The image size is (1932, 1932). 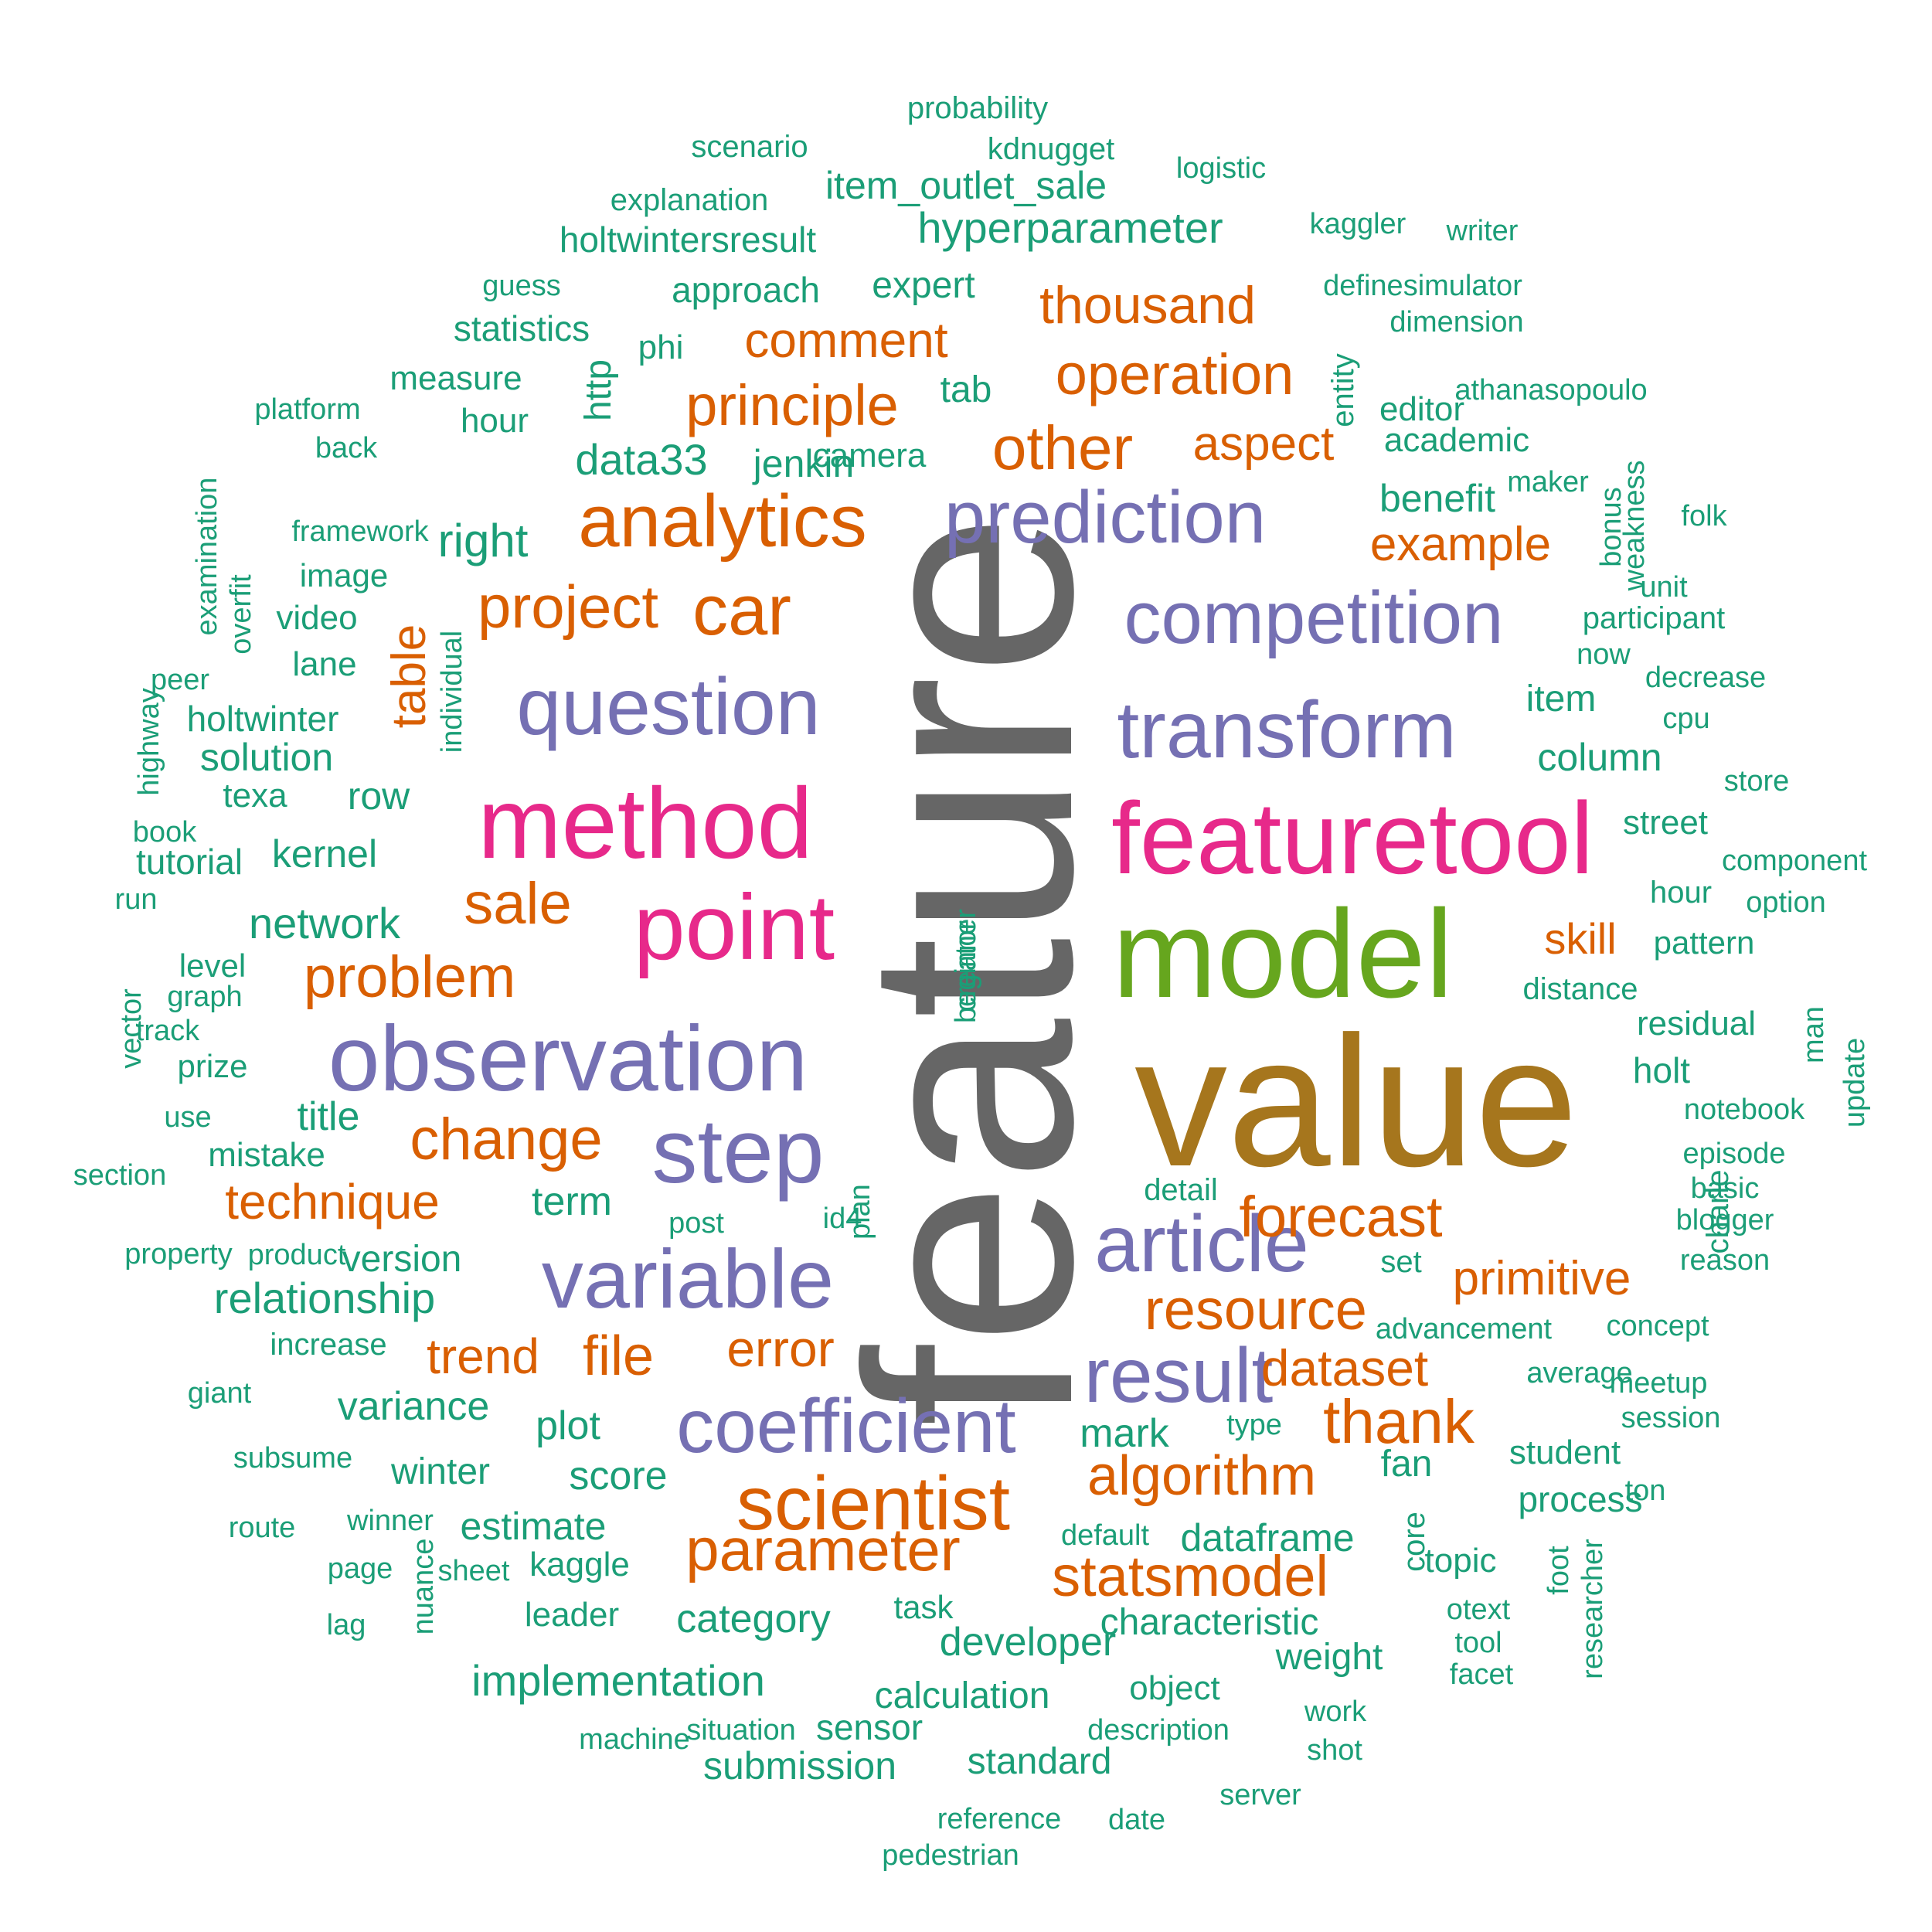 I want to click on cloud-word: kaggler, so click(x=1357, y=224).